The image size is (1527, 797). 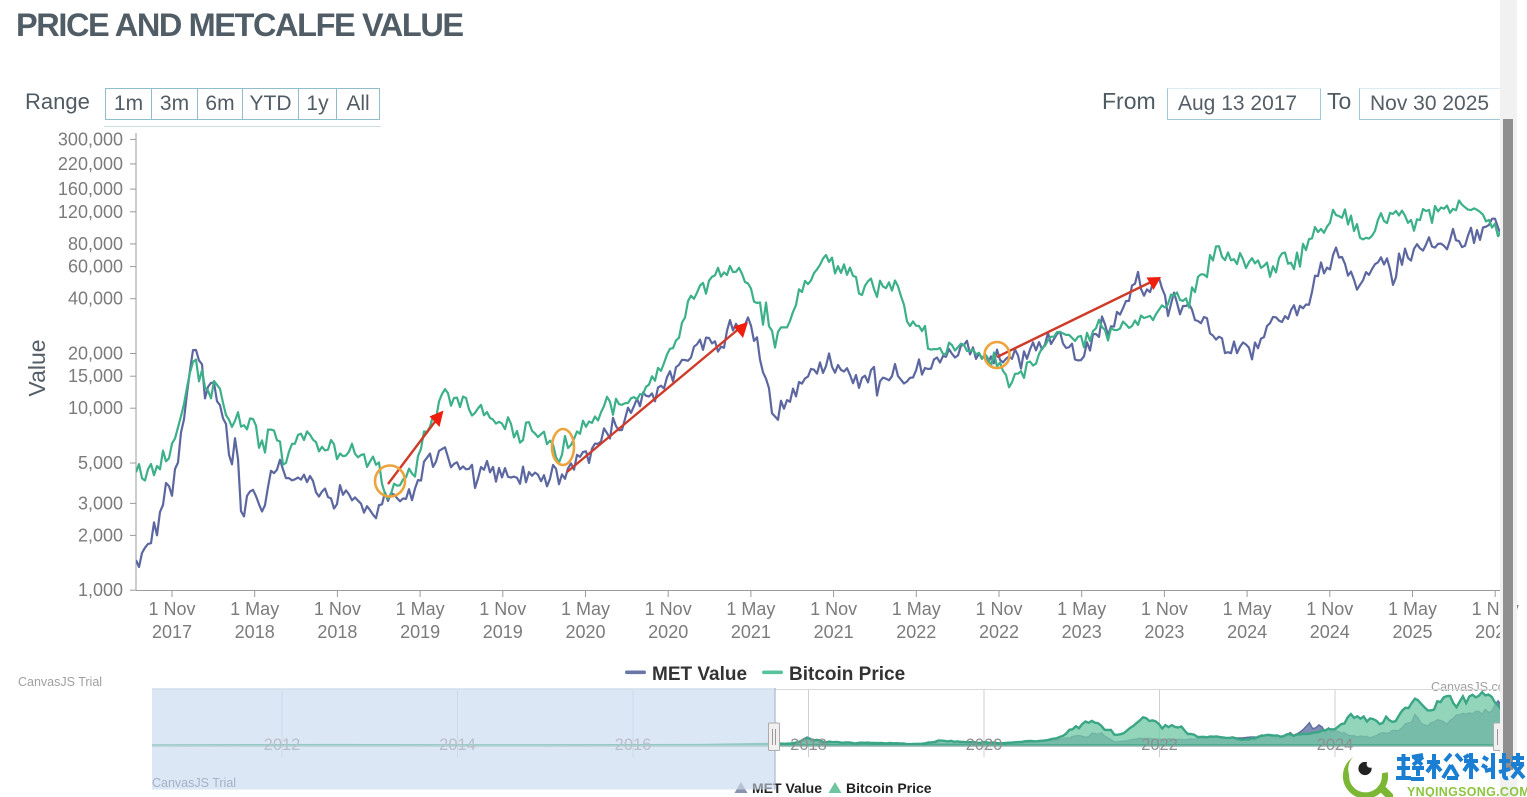 I want to click on svg-text: 2025, so click(x=1412, y=632).